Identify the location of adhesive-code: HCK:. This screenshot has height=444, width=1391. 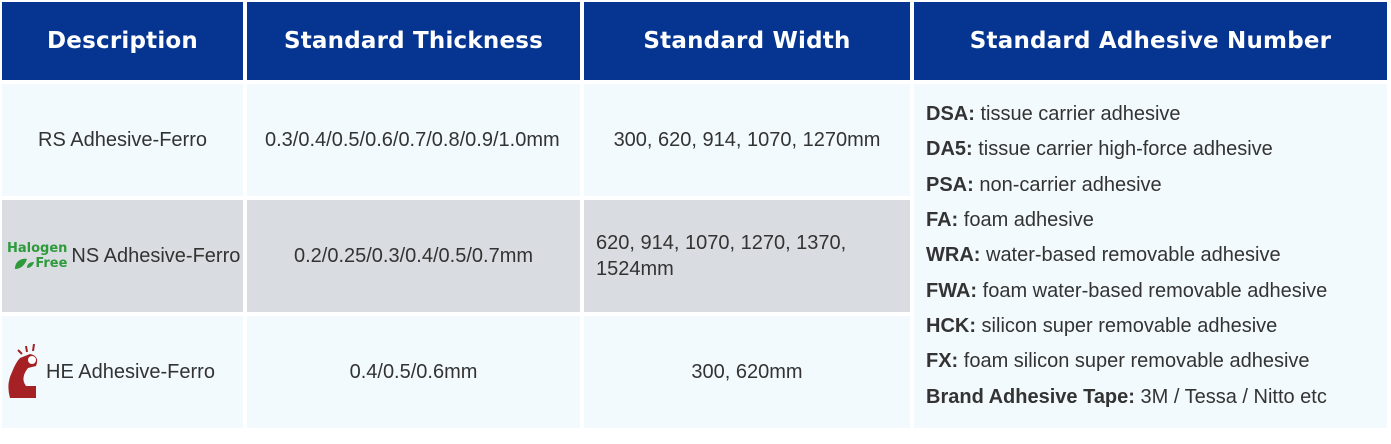
(951, 325).